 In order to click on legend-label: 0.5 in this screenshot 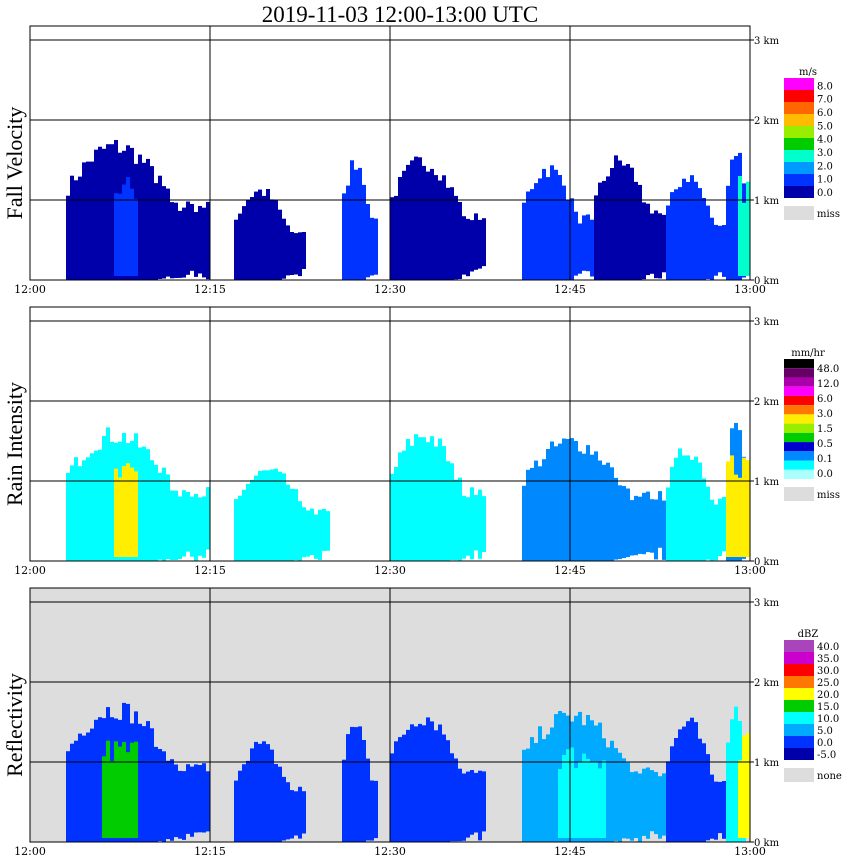, I will do `click(825, 444)`.